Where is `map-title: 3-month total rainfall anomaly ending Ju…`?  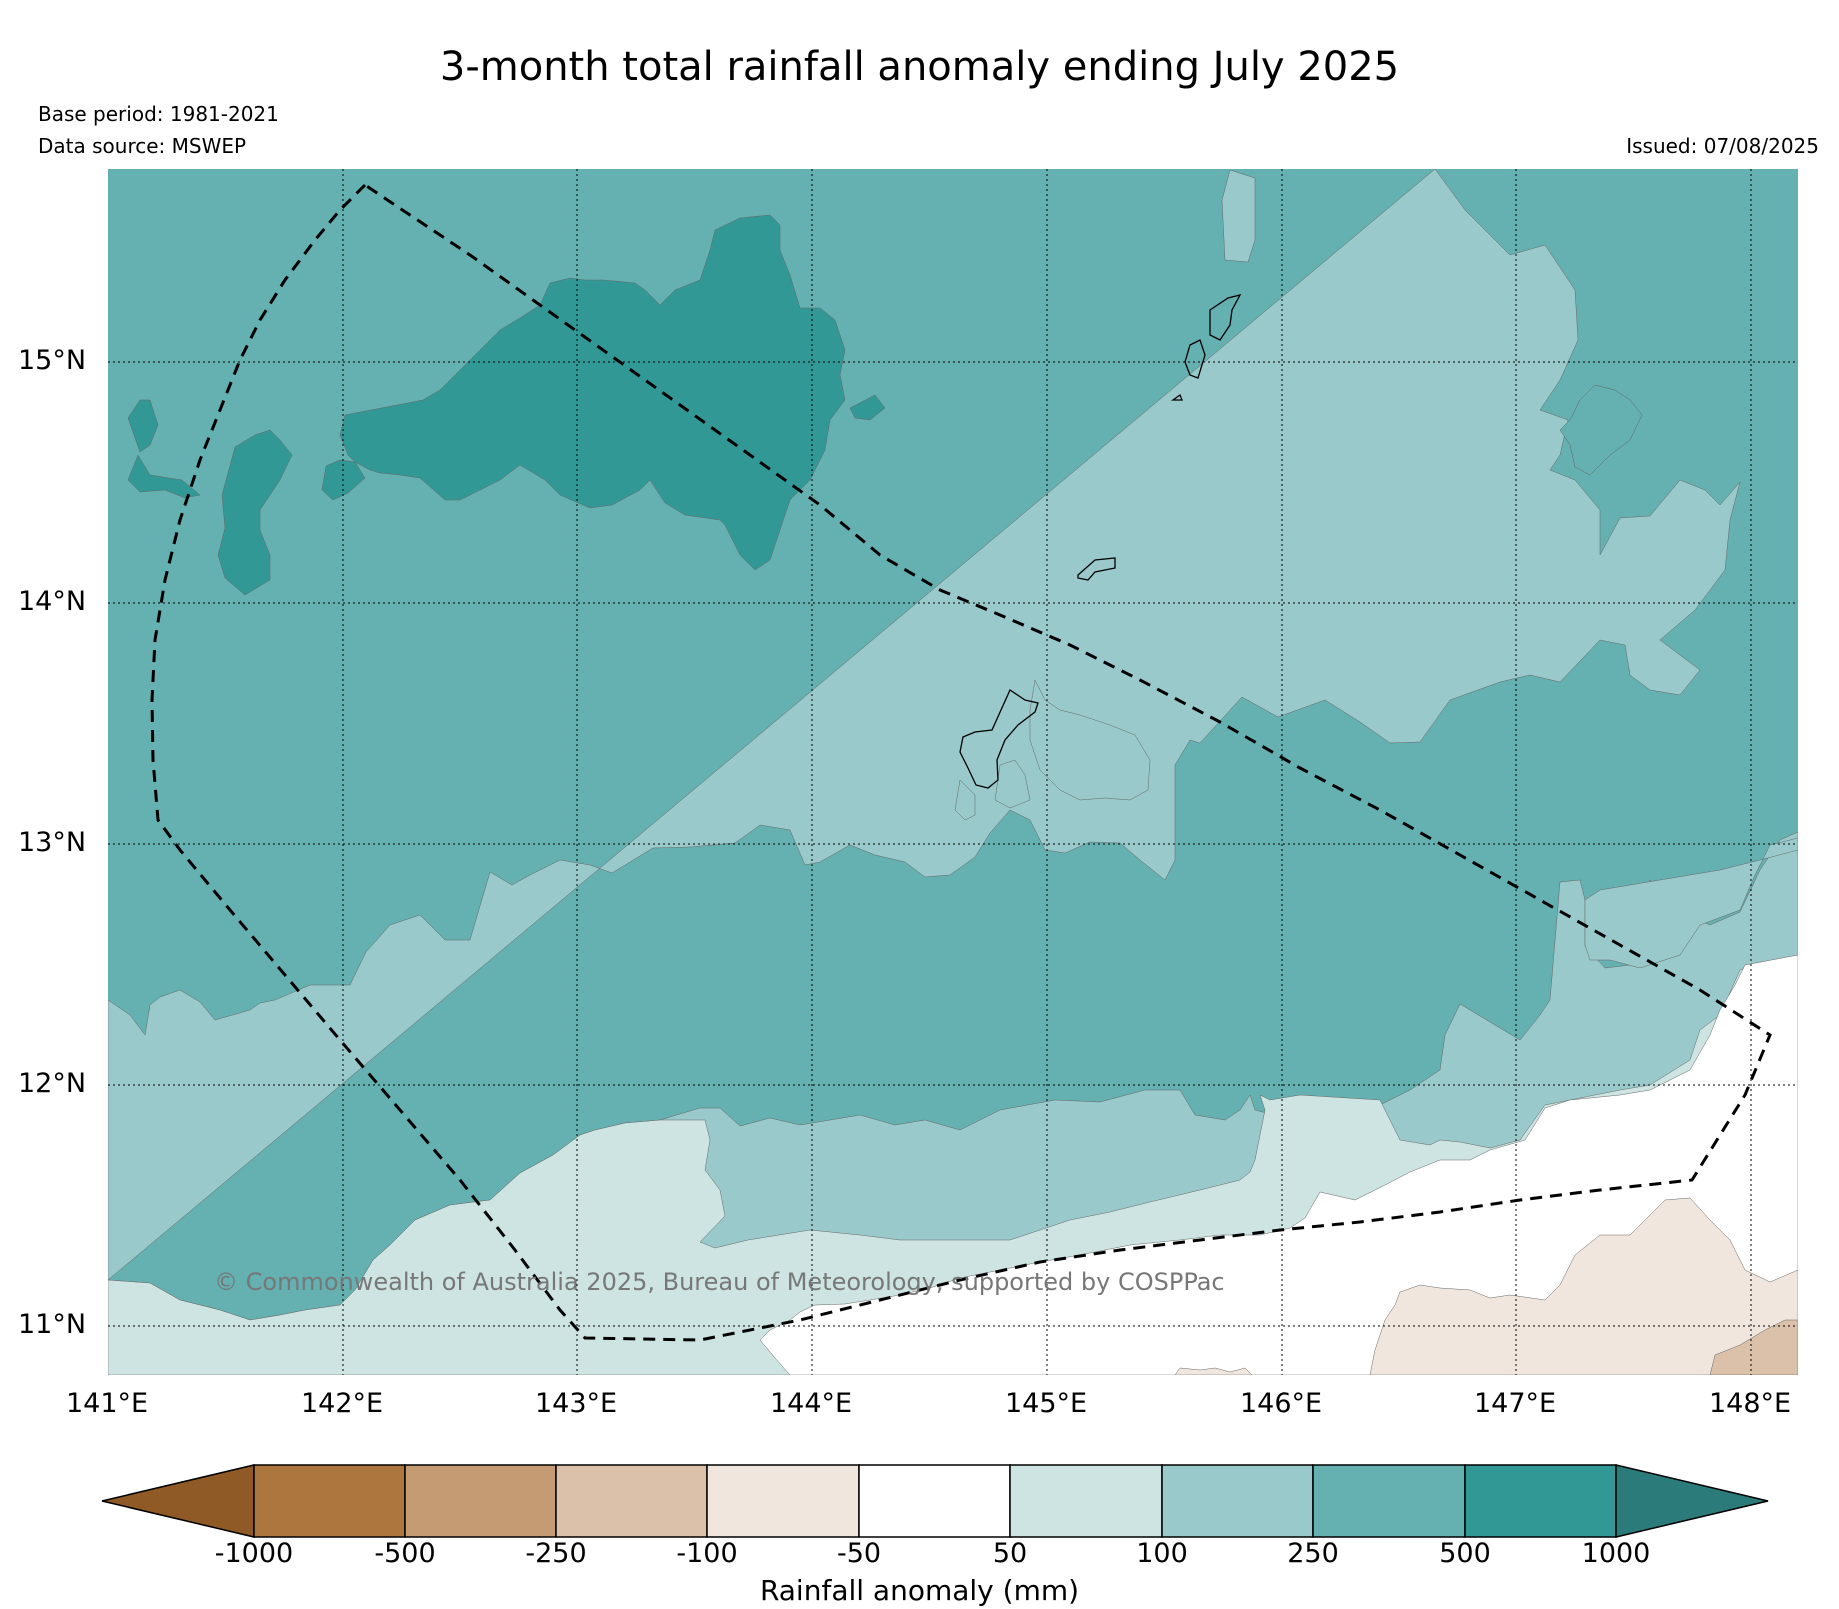
map-title: 3-month total rainfall anomaly ending Ju… is located at coordinates (919, 67).